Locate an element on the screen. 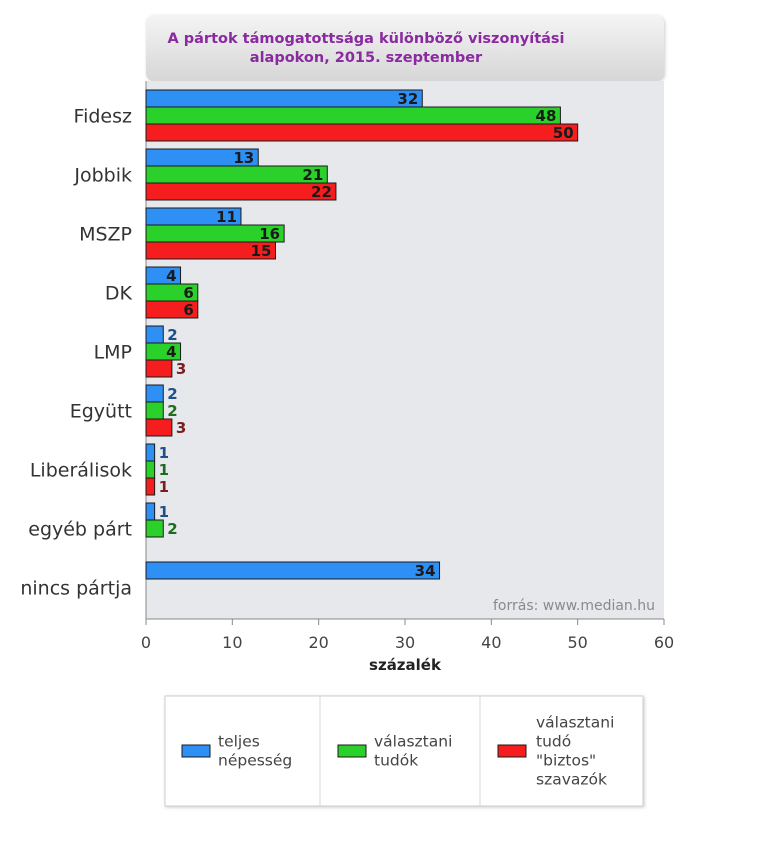 This screenshot has height=846, width=764. data-label: 15 is located at coordinates (261, 251).